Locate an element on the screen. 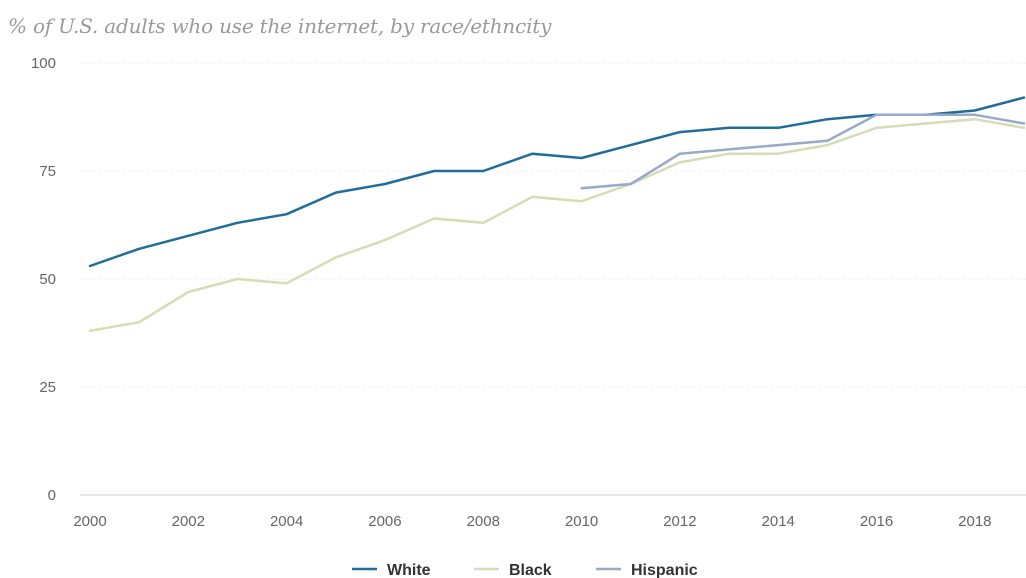  x-tick-label: 2002 is located at coordinates (188, 521).